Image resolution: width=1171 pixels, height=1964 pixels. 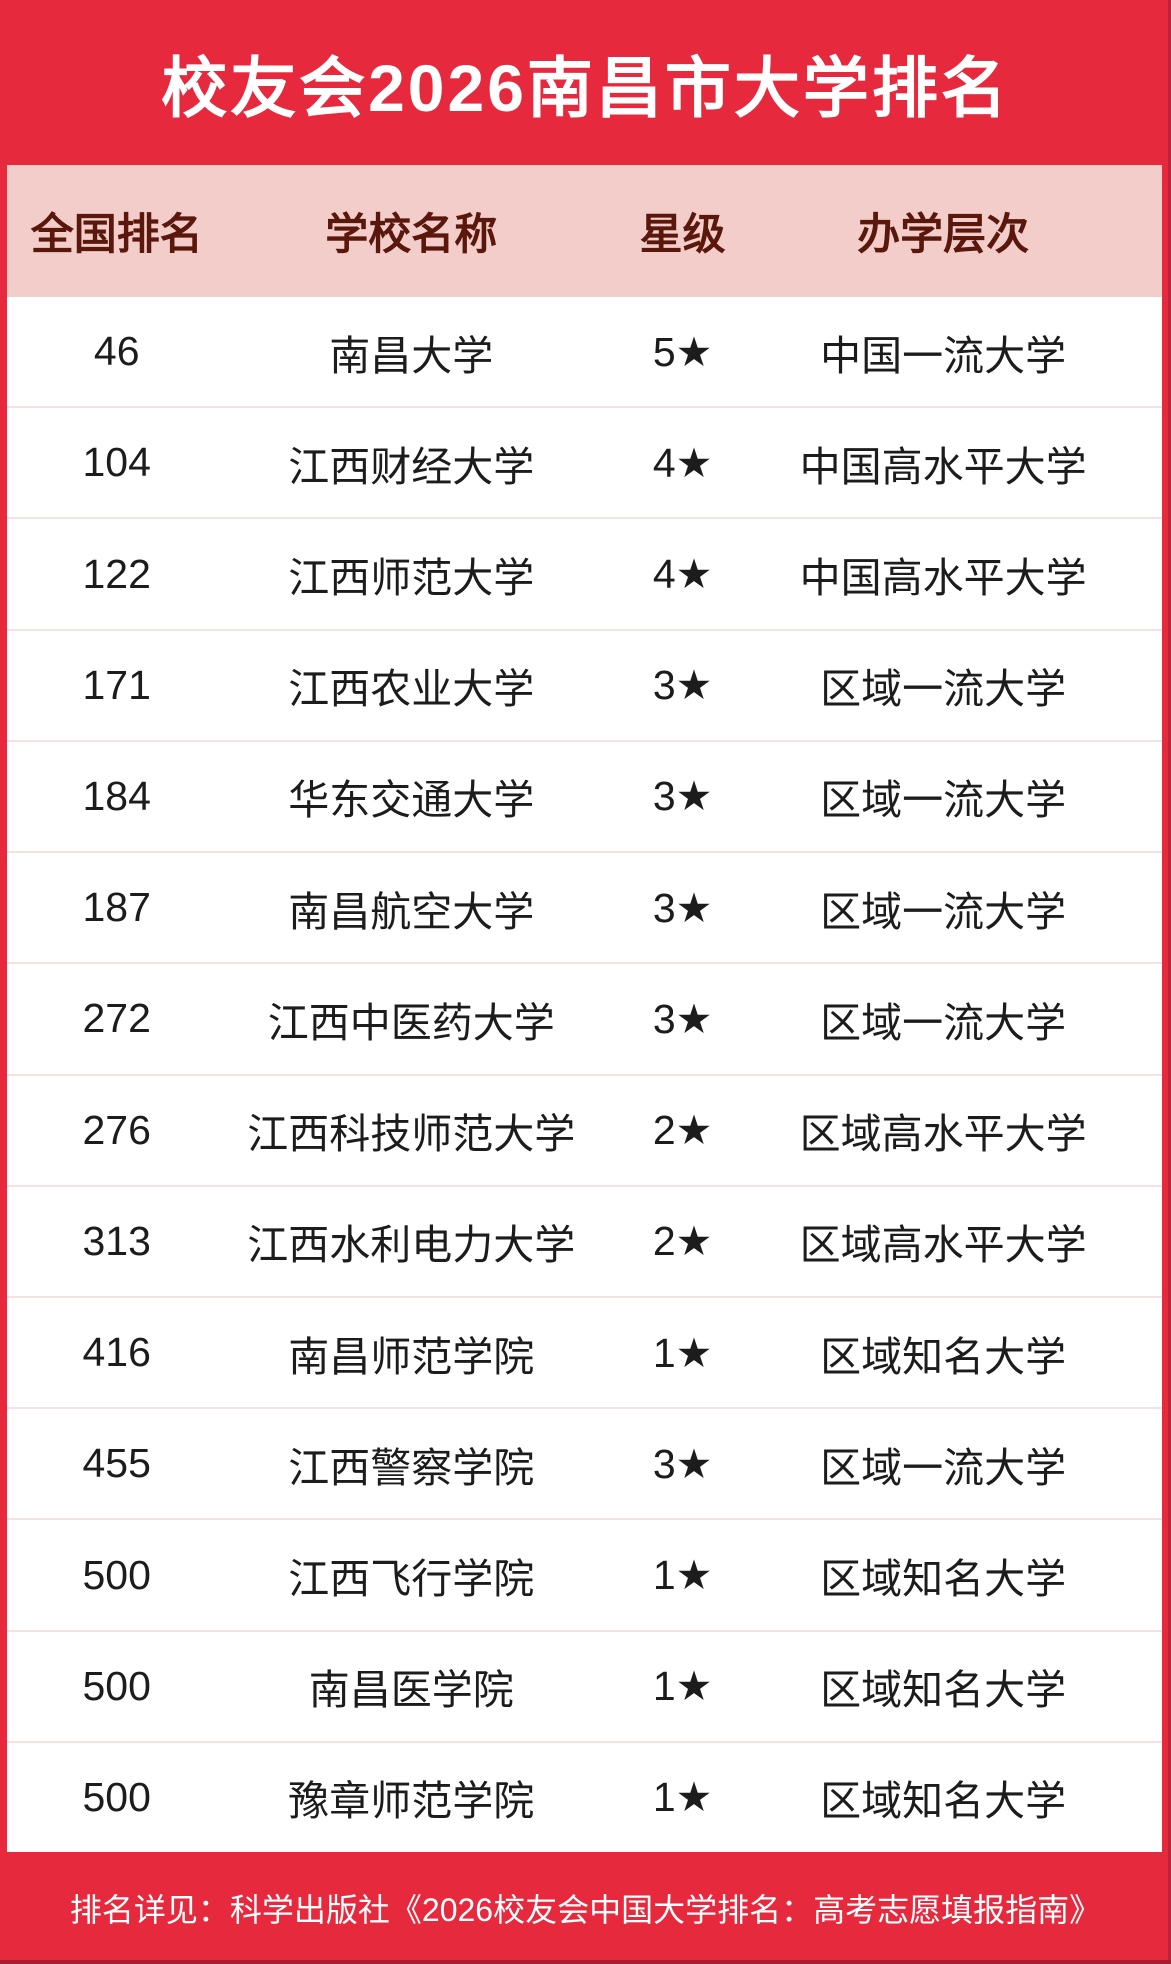 I want to click on school-cell: 华东交通大学, so click(x=411, y=800).